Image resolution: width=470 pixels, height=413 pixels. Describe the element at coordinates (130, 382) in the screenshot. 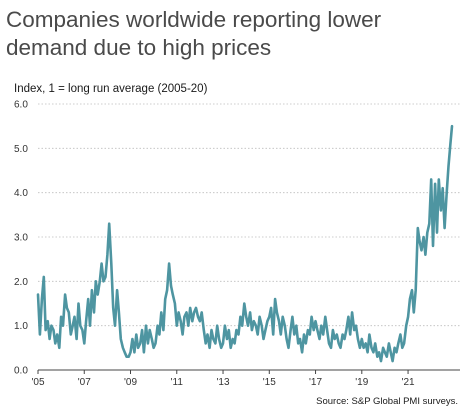

I see `x-tick-label: '09` at that location.